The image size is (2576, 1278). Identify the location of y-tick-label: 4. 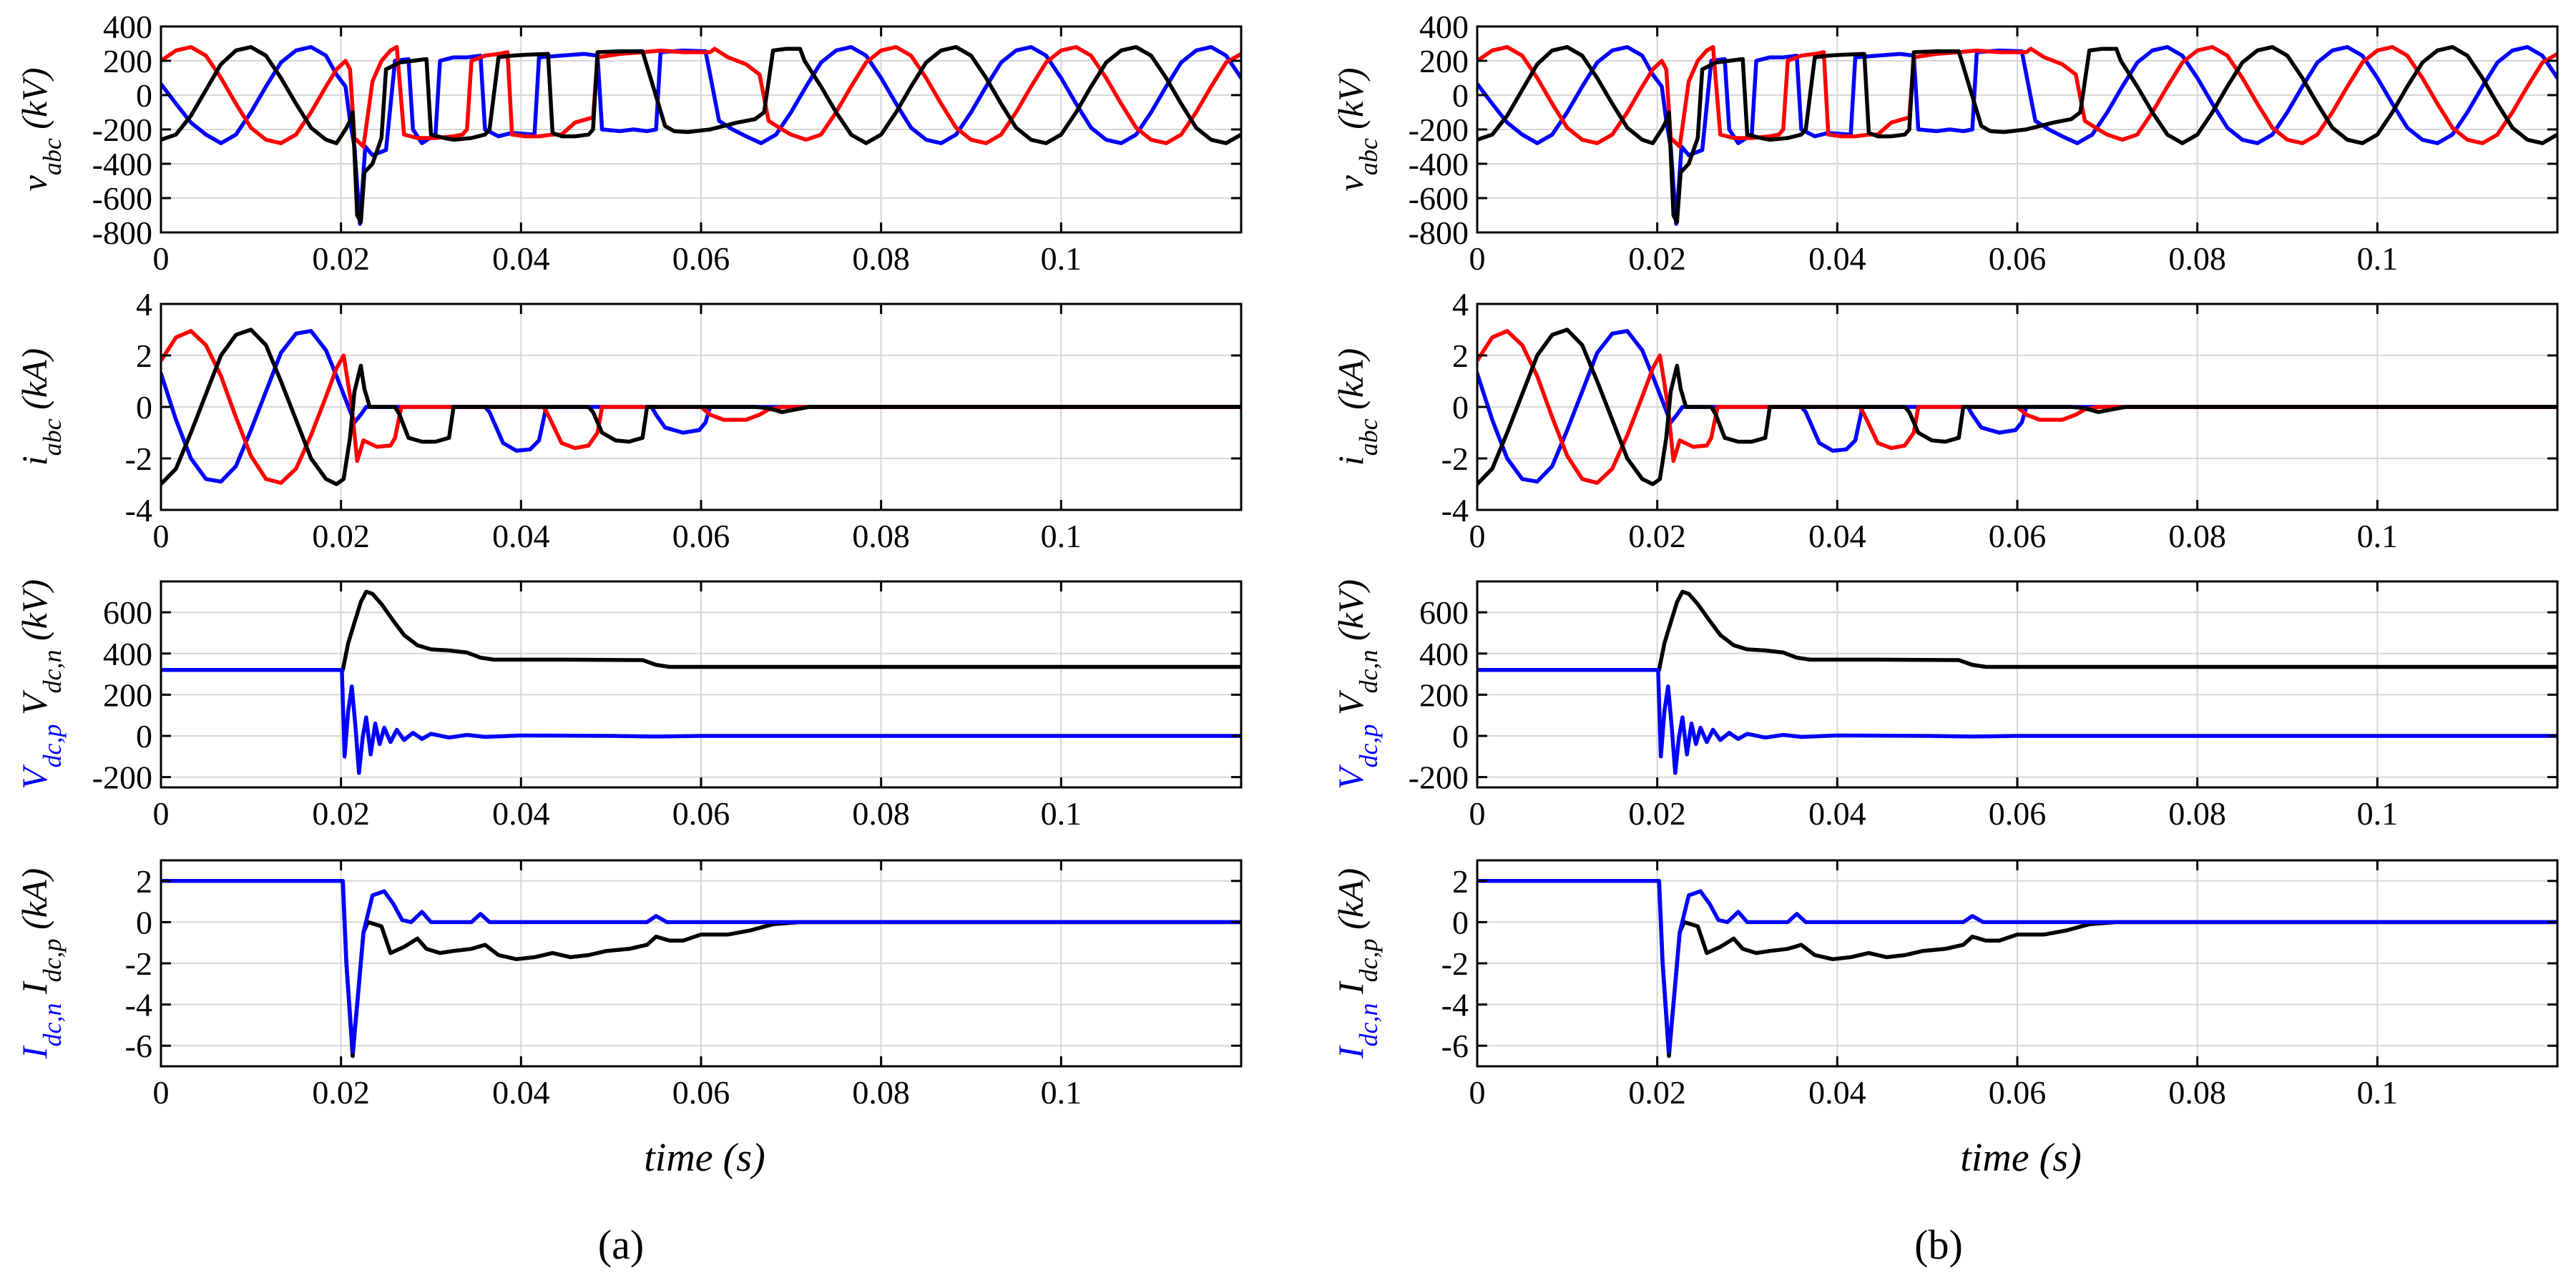
(144, 304).